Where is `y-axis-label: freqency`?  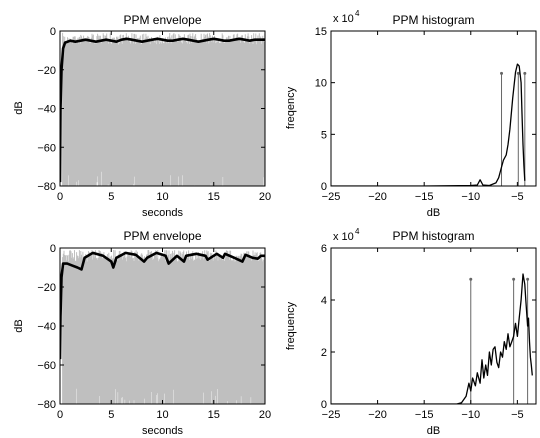
y-axis-label: freqency is located at coordinates (291, 107).